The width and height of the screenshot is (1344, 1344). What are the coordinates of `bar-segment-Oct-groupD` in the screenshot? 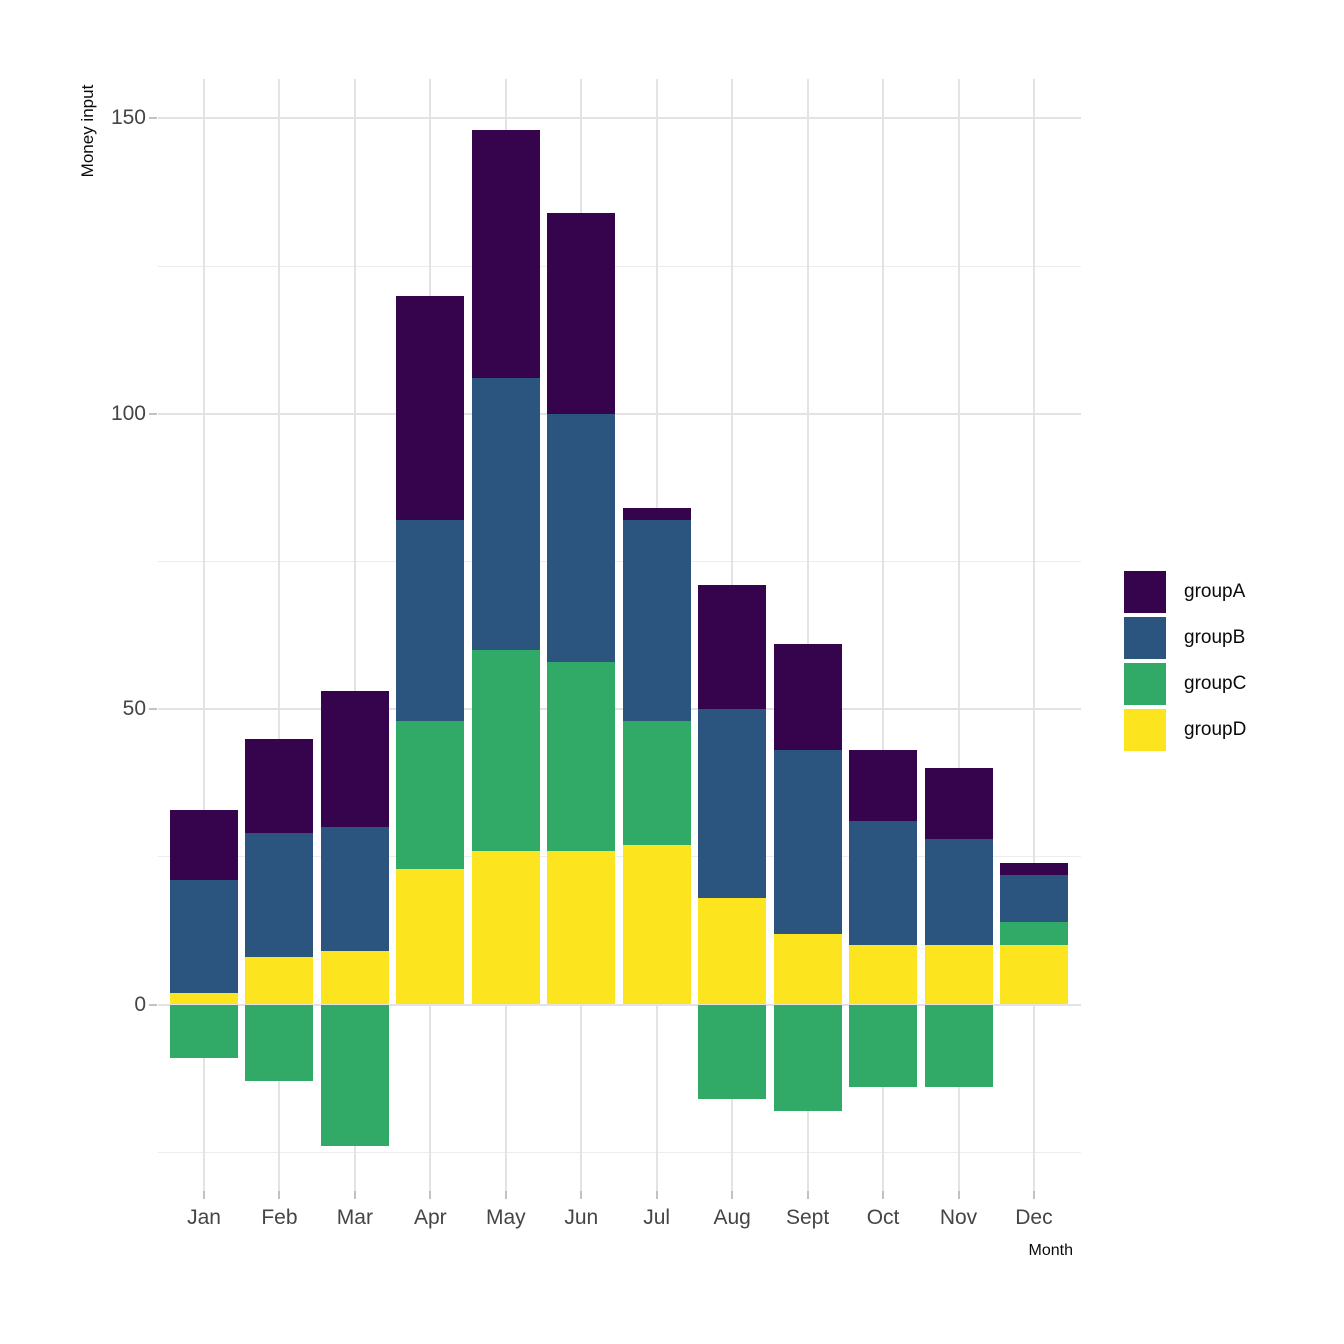 It's located at (883, 975).